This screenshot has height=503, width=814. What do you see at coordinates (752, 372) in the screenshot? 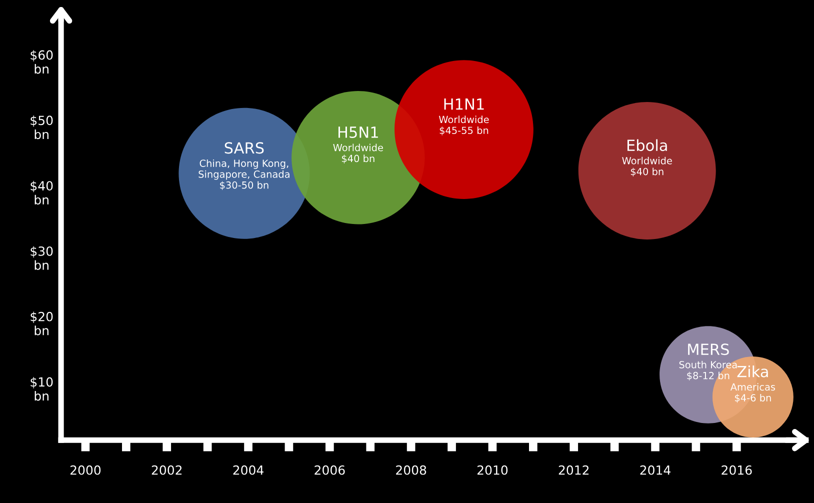
I see `series-label: Zika` at bounding box center [752, 372].